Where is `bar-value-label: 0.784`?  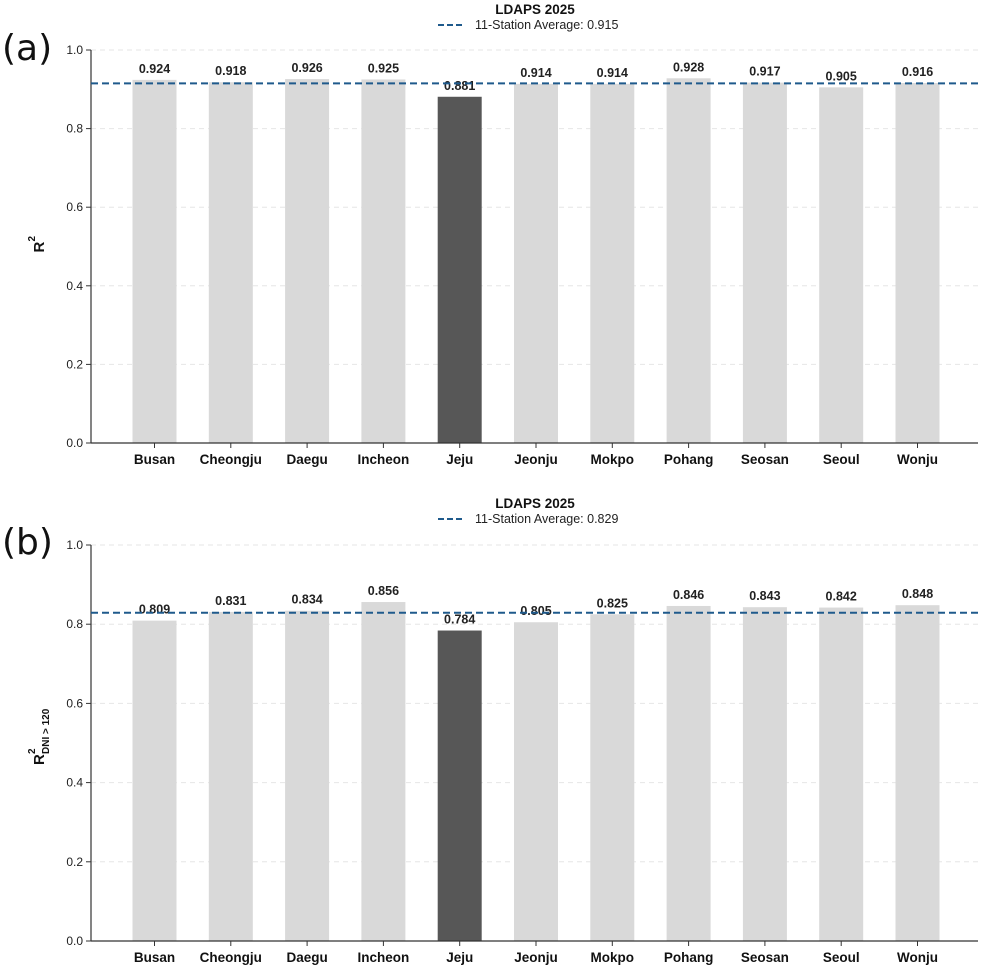
bar-value-label: 0.784 is located at coordinates (459, 620).